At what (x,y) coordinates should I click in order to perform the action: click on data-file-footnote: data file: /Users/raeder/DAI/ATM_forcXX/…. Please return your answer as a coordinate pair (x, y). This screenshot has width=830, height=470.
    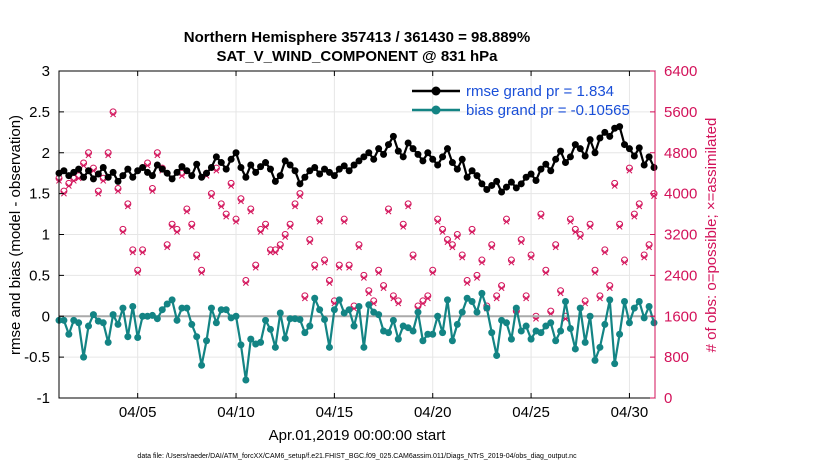
    Looking at the image, I should click on (357, 456).